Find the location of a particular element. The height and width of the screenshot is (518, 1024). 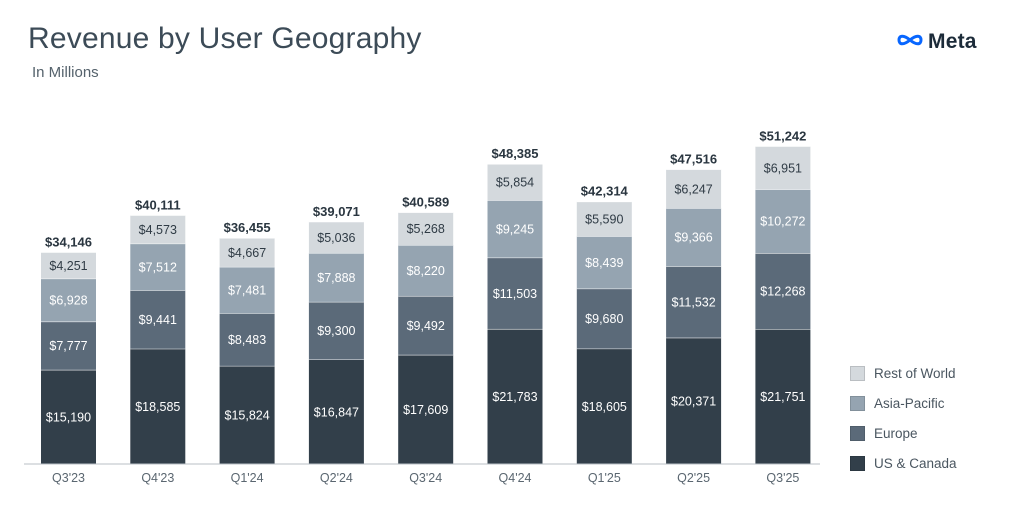

bar-total-label: $40,589 is located at coordinates (425, 201).